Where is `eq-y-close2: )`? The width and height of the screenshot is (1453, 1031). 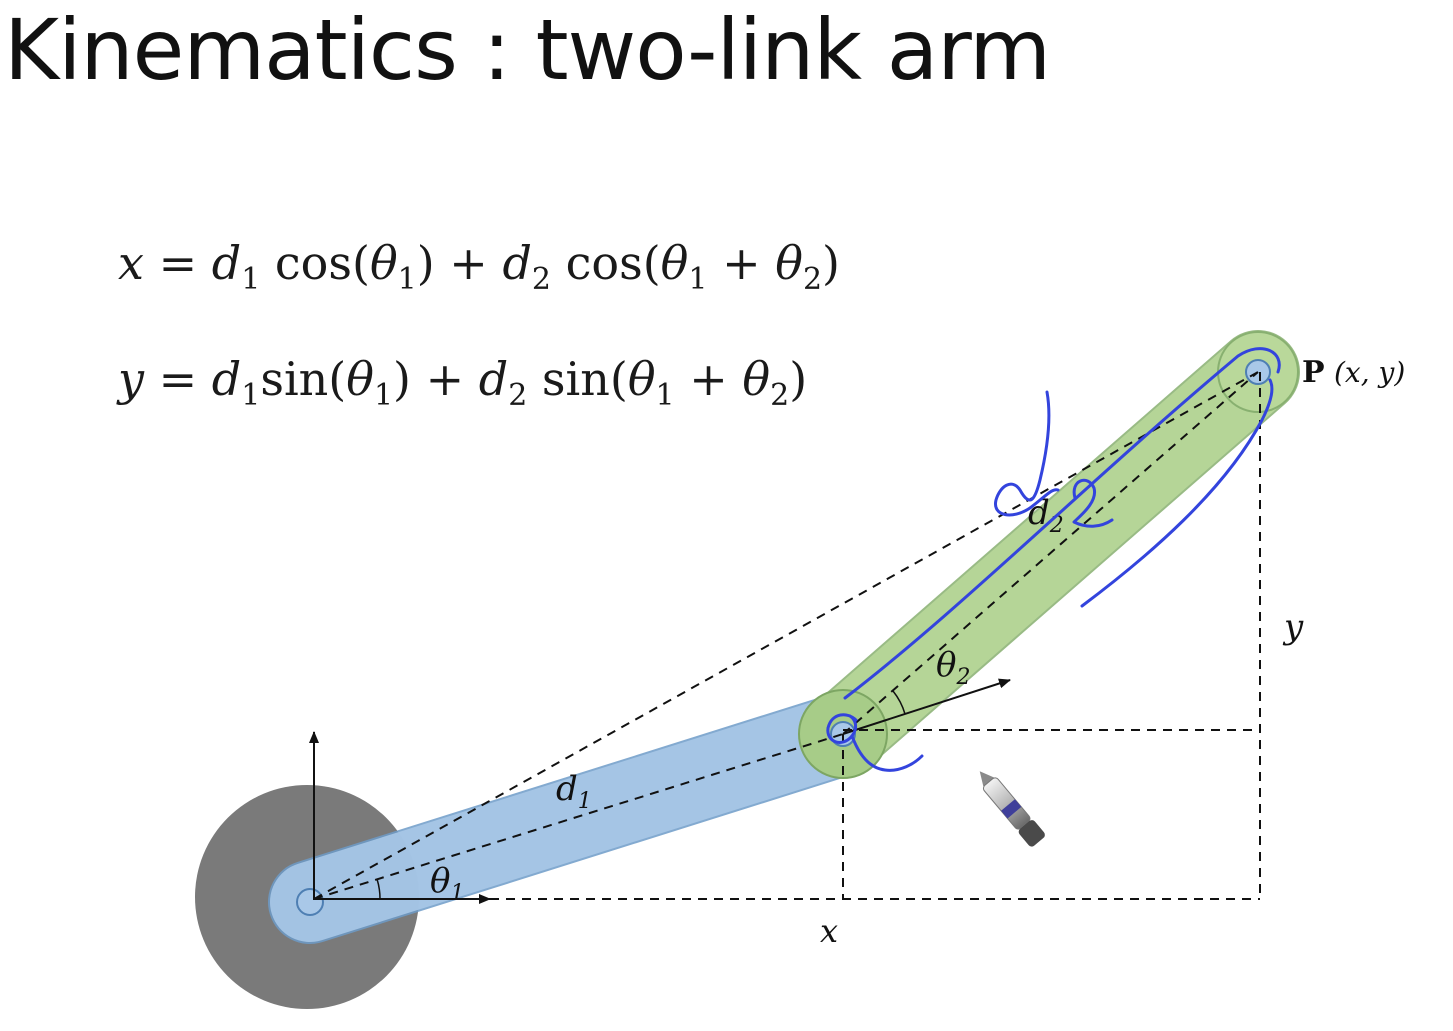
eq-y-close2: ) is located at coordinates (798, 379).